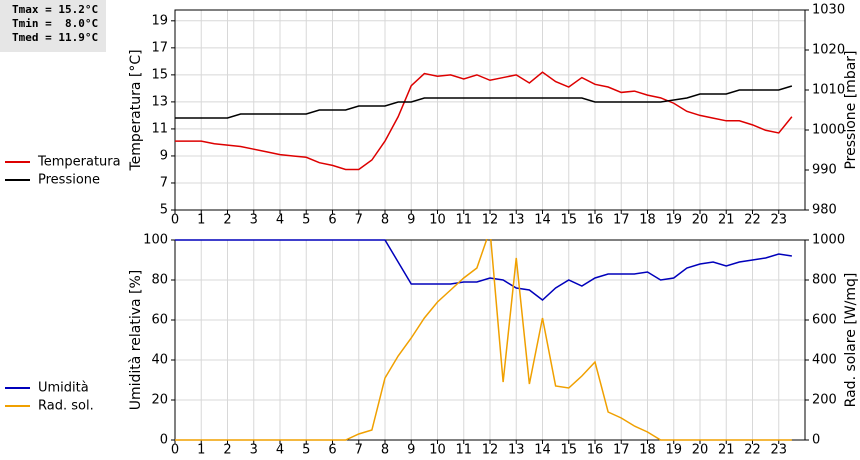 The width and height of the screenshot is (860, 460). Describe the element at coordinates (136, 340) in the screenshot. I see `y-axis-label: Umidità relativa [%]` at that location.